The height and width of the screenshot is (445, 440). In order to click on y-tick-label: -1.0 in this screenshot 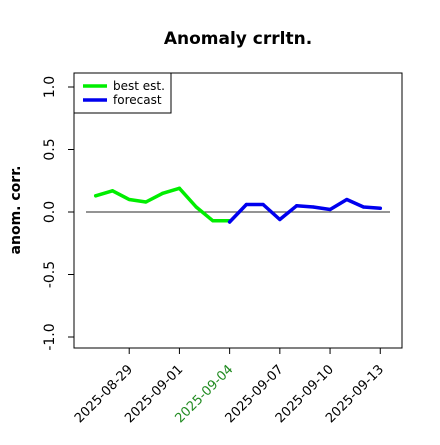, I will do `click(50, 336)`.